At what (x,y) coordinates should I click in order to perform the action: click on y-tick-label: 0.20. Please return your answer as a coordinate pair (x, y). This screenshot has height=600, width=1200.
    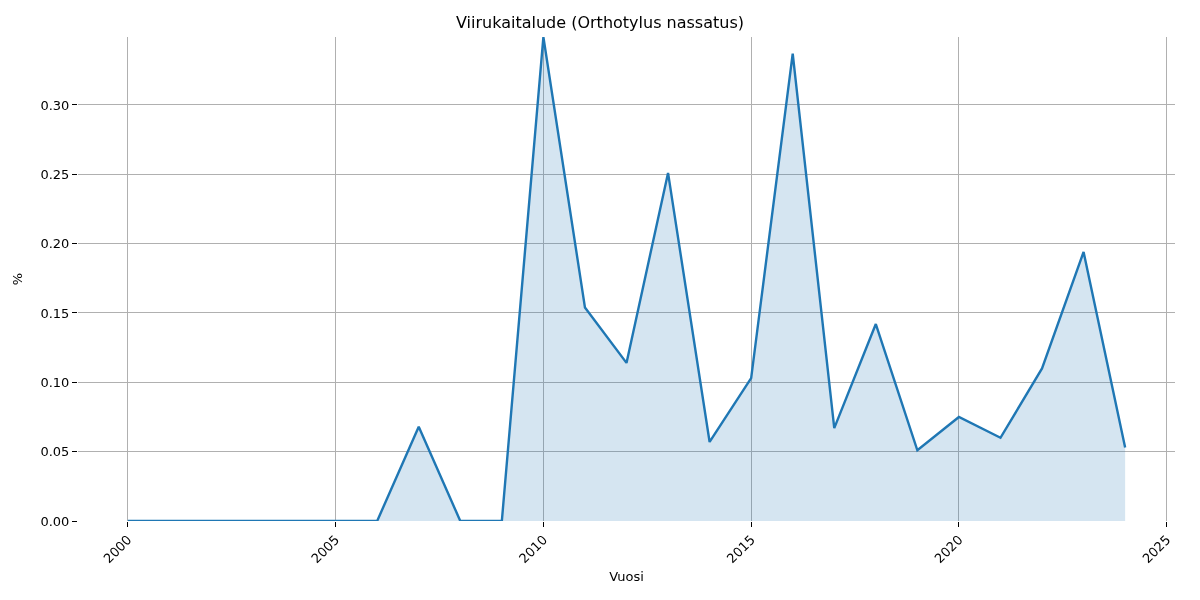
    Looking at the image, I should click on (55, 244).